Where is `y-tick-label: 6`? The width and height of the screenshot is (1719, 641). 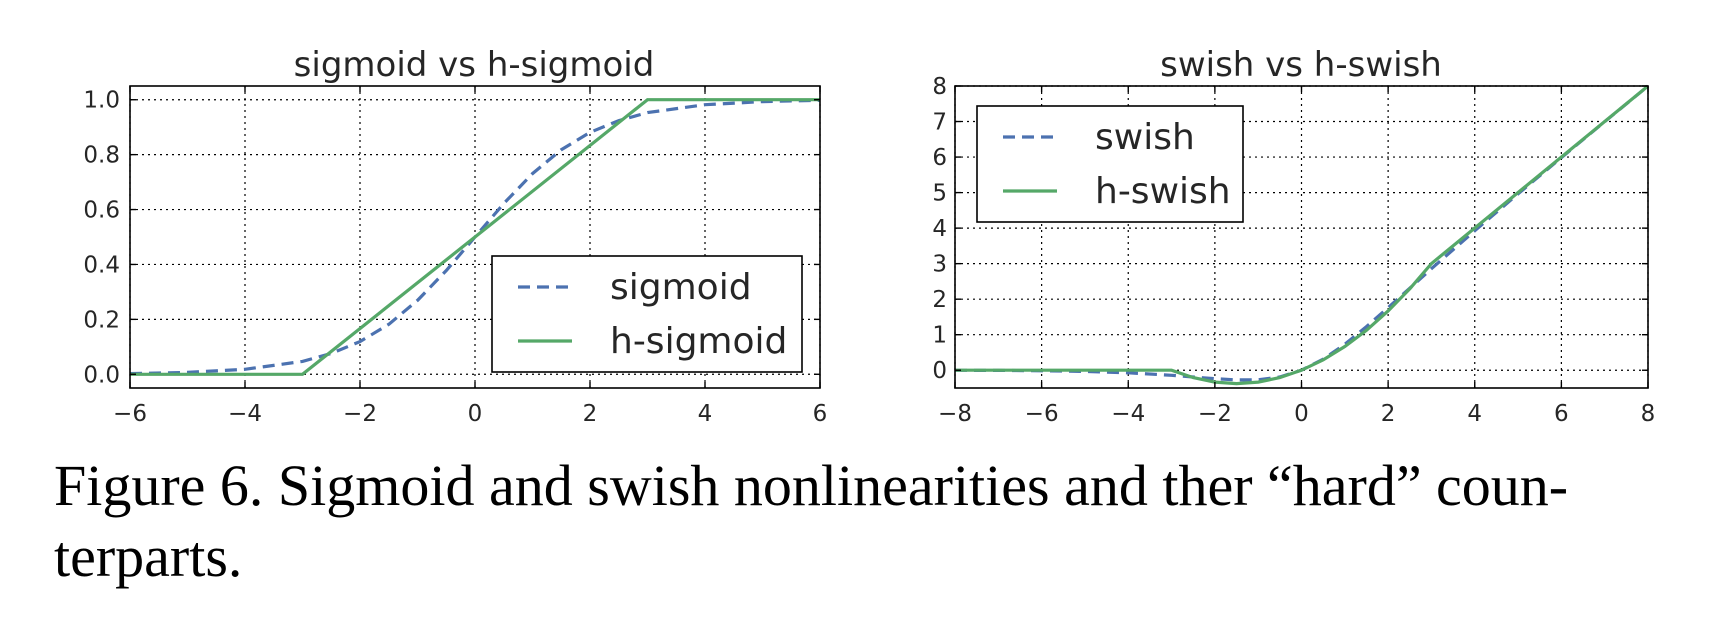 y-tick-label: 6 is located at coordinates (939, 158).